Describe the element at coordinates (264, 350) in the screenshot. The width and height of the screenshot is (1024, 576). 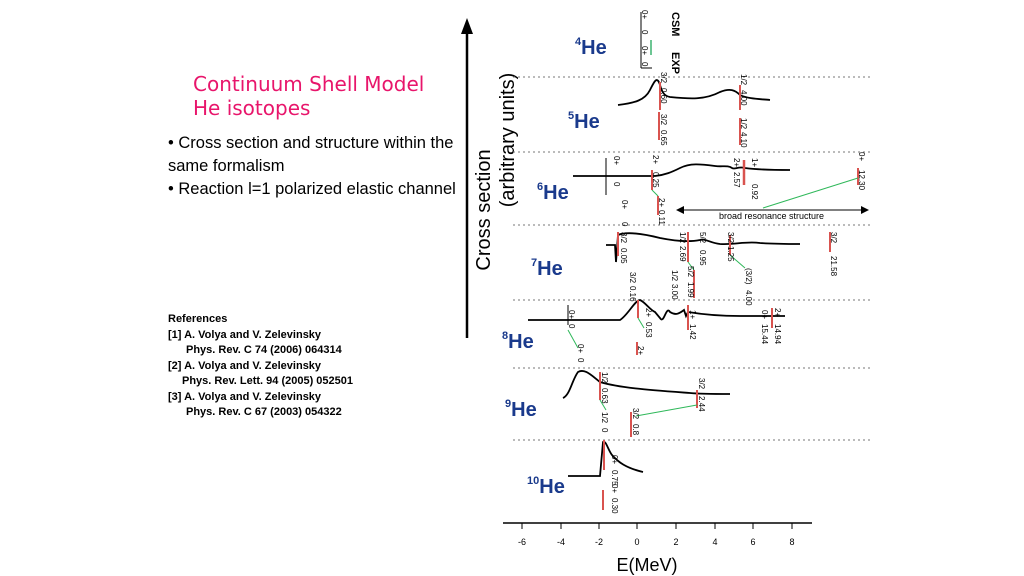
I see `reference-journal: Phys. Rev. C 74 (2006) 064314` at that location.